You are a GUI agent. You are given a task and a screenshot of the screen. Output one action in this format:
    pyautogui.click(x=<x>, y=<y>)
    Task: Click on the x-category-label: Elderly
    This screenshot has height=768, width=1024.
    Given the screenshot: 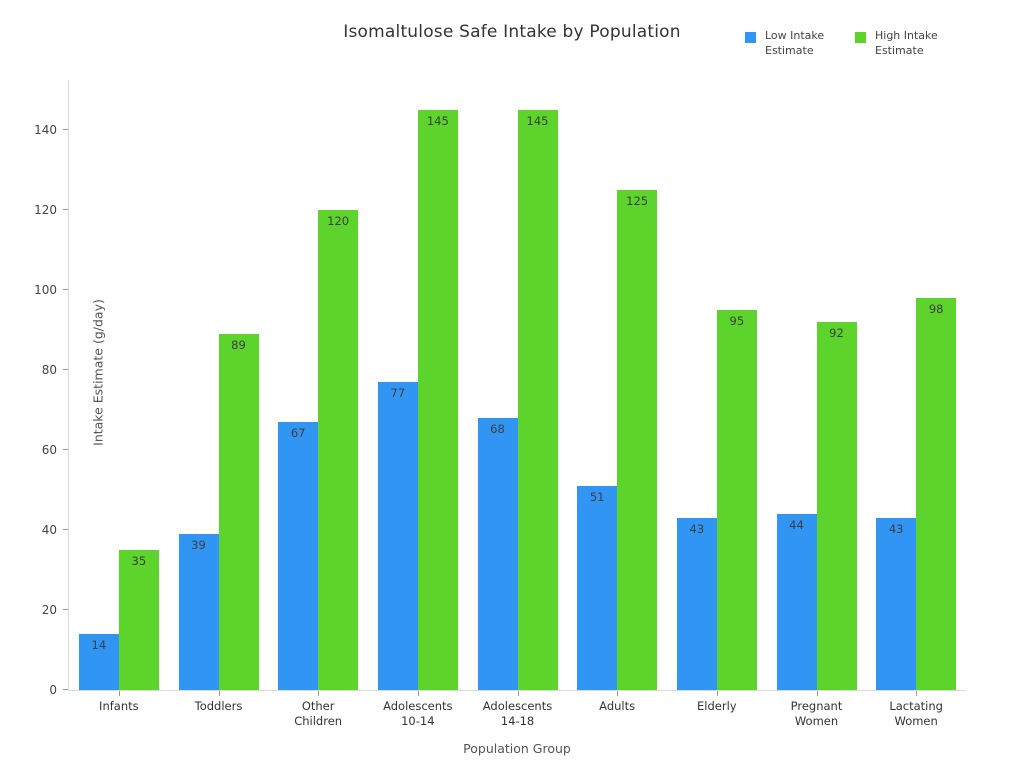 What is the action you would take?
    pyautogui.click(x=717, y=706)
    